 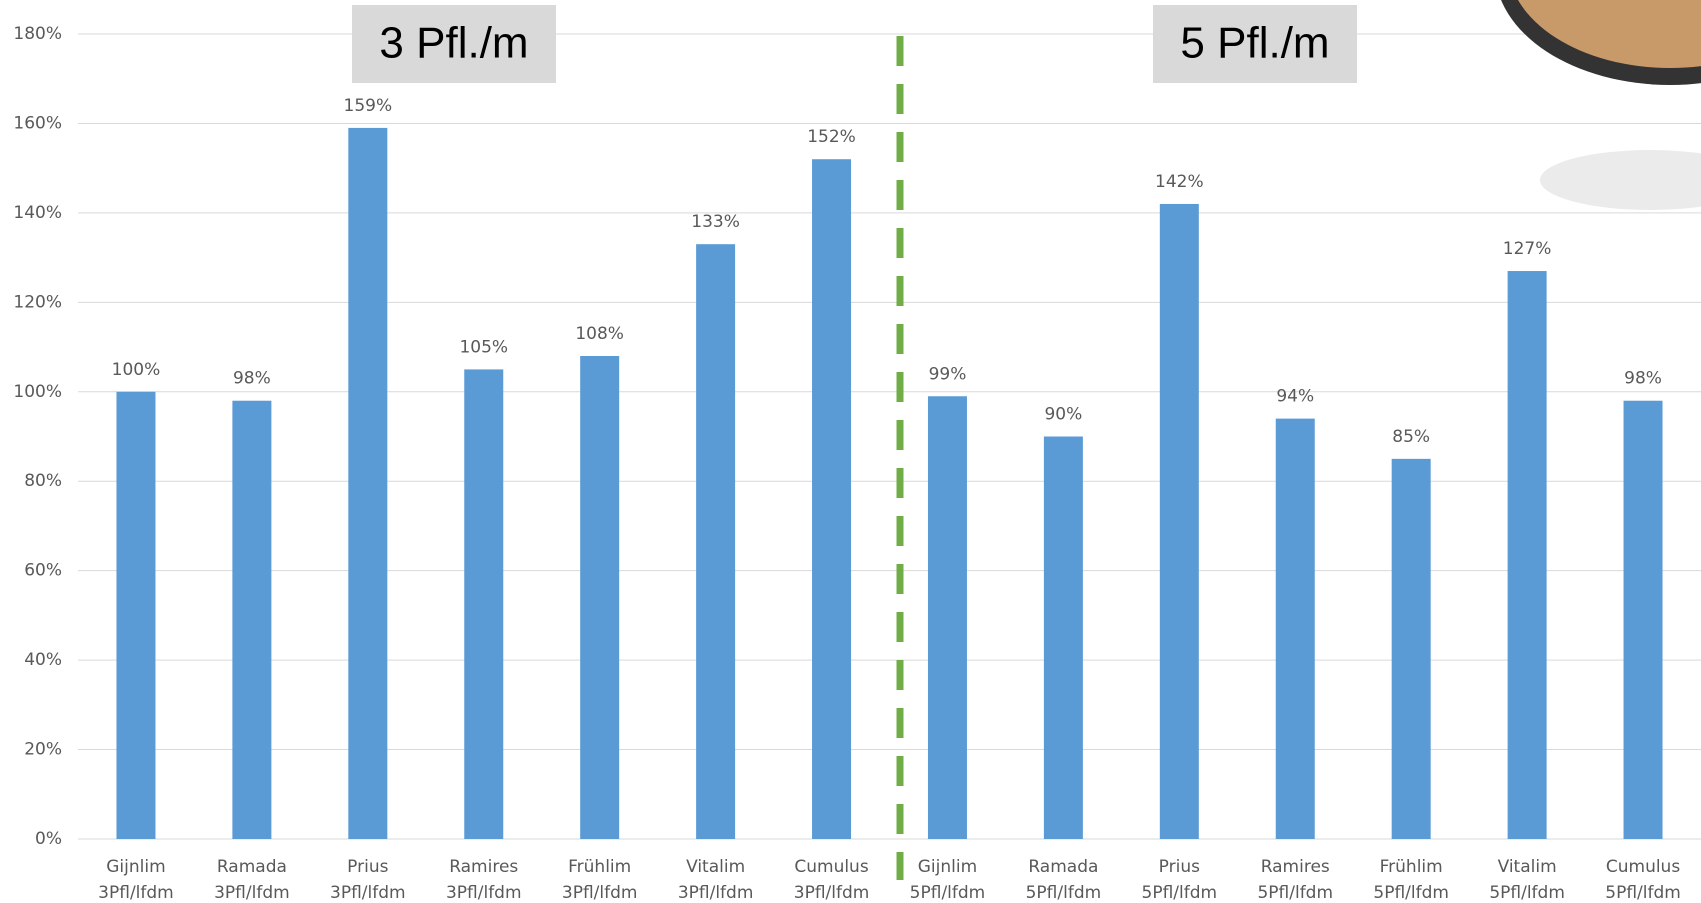 I want to click on value-label: 152%, so click(x=831, y=137).